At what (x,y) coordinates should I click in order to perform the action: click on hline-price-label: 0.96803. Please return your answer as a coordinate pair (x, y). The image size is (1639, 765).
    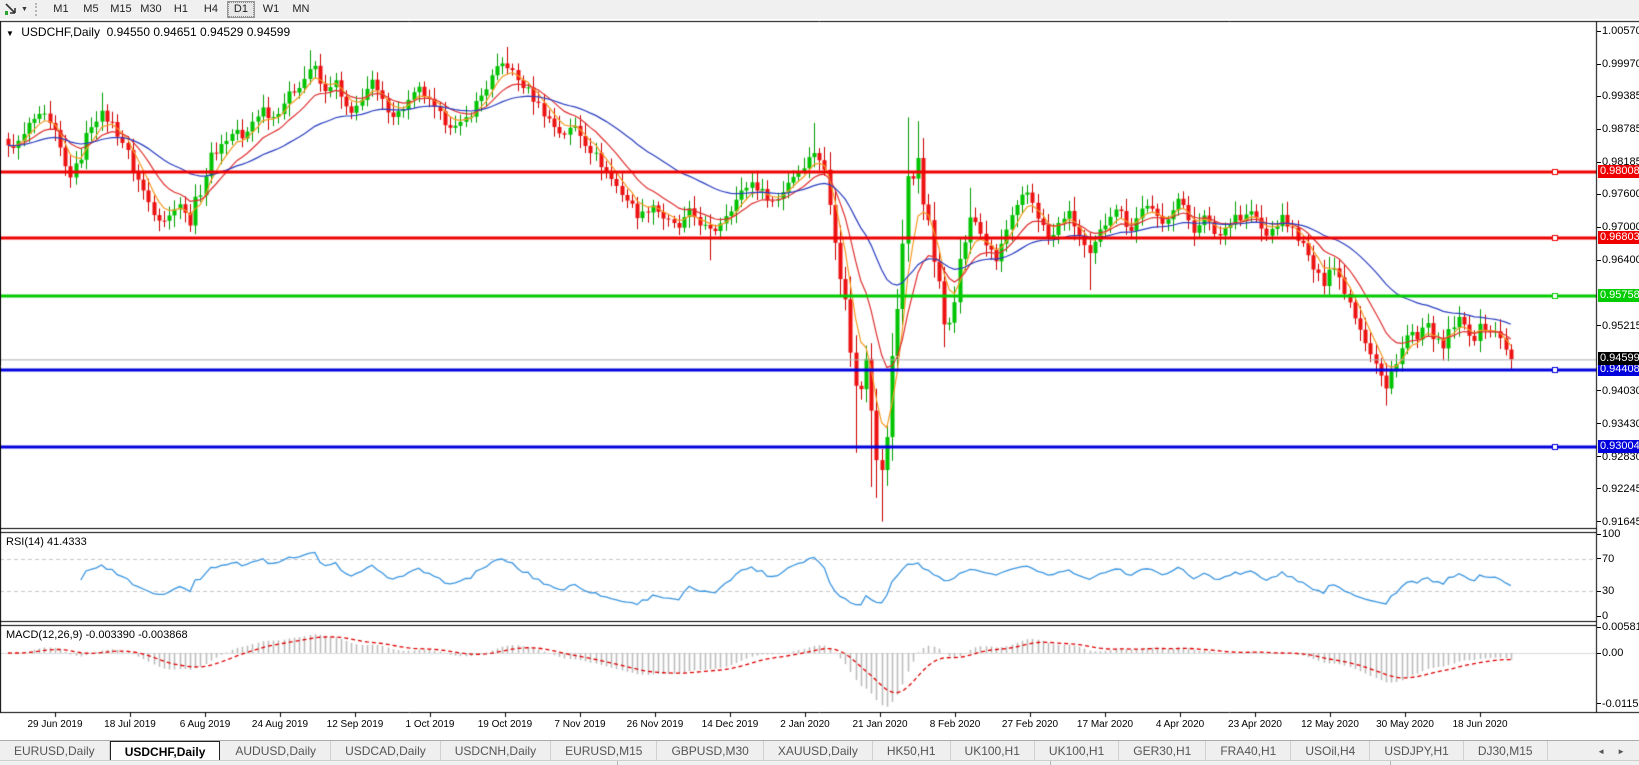
    Looking at the image, I should click on (1618, 237).